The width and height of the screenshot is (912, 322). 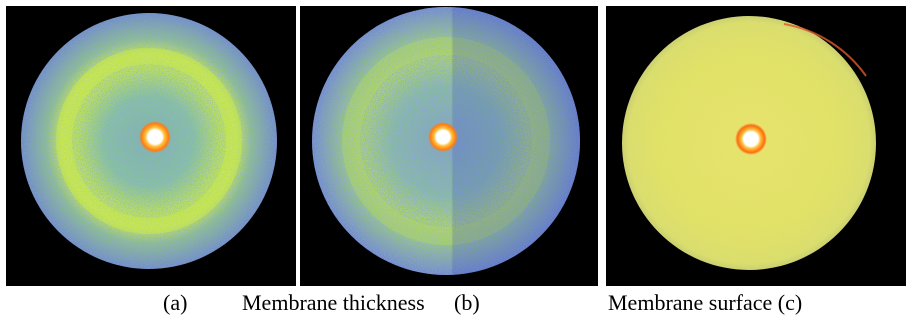 I want to click on caption-membrane-surface: Membrane surface (c), so click(x=705, y=302).